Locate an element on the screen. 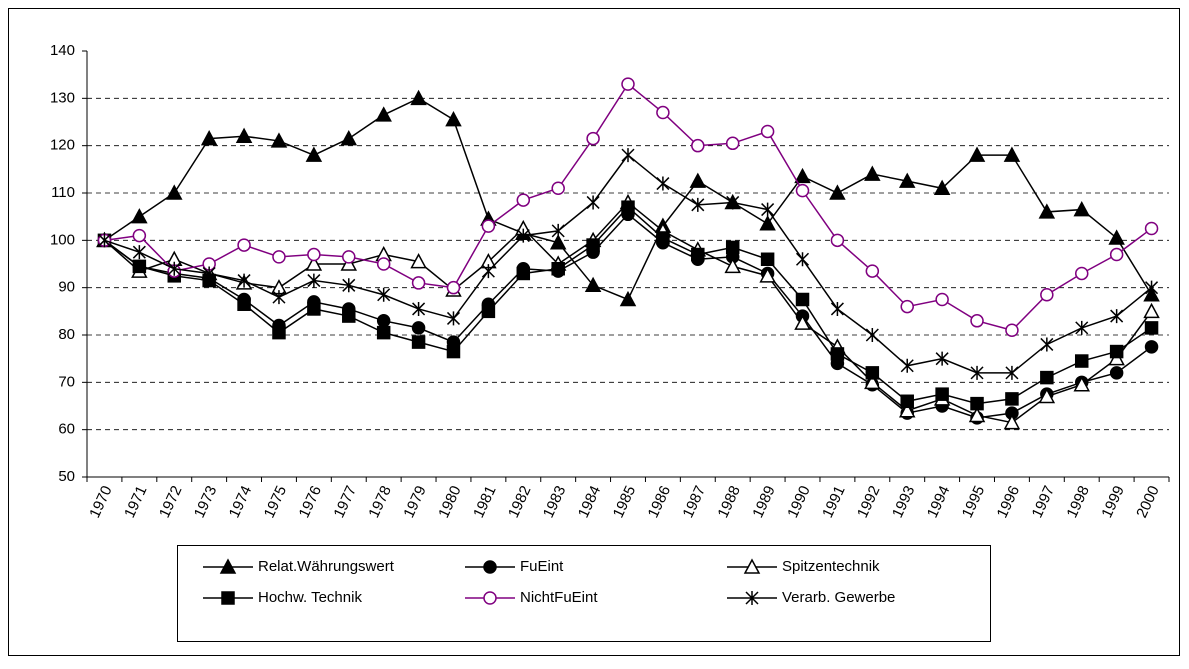 This screenshot has height=669, width=1189. y-tick-label: 130 is located at coordinates (62, 97).